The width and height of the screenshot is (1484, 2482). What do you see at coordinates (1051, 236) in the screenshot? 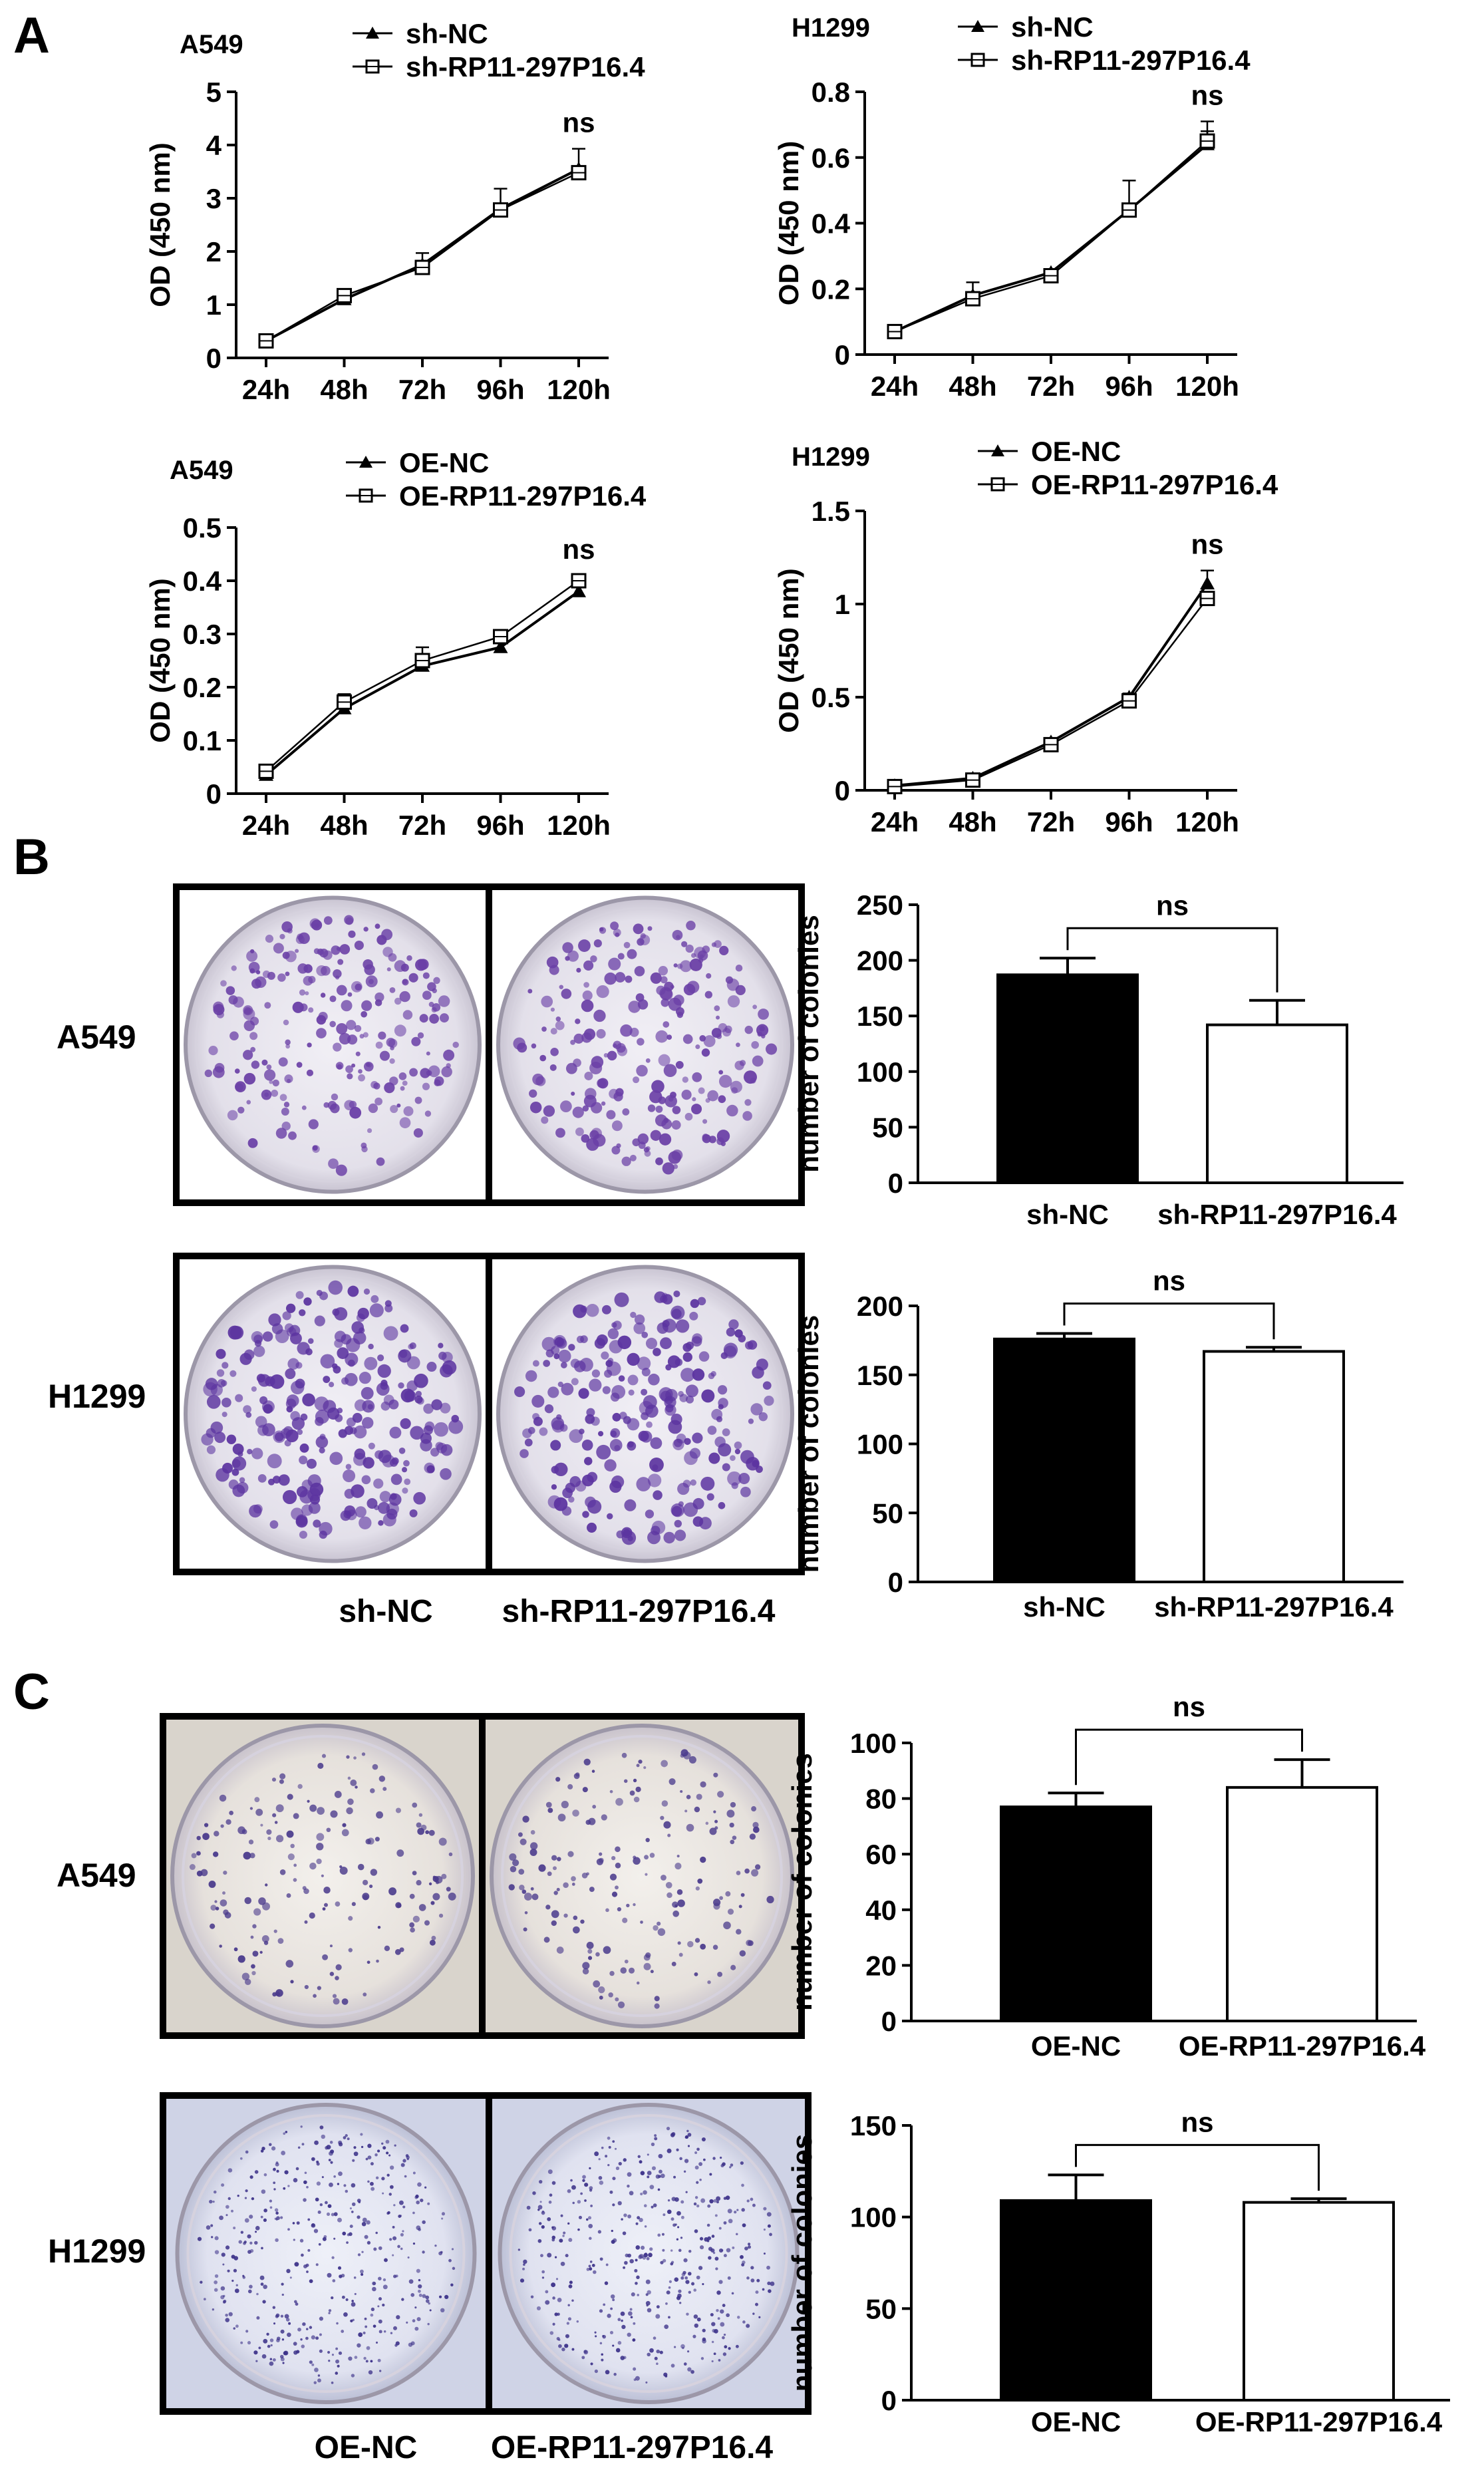
I see `series-line` at bounding box center [1051, 236].